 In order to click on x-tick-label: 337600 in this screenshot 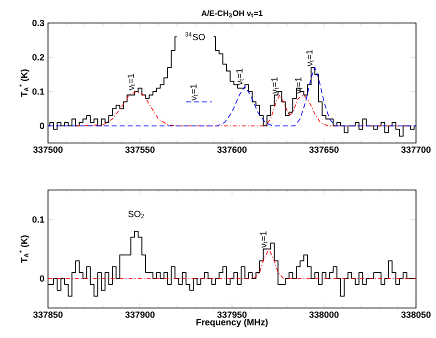, I will do `click(232, 149)`.